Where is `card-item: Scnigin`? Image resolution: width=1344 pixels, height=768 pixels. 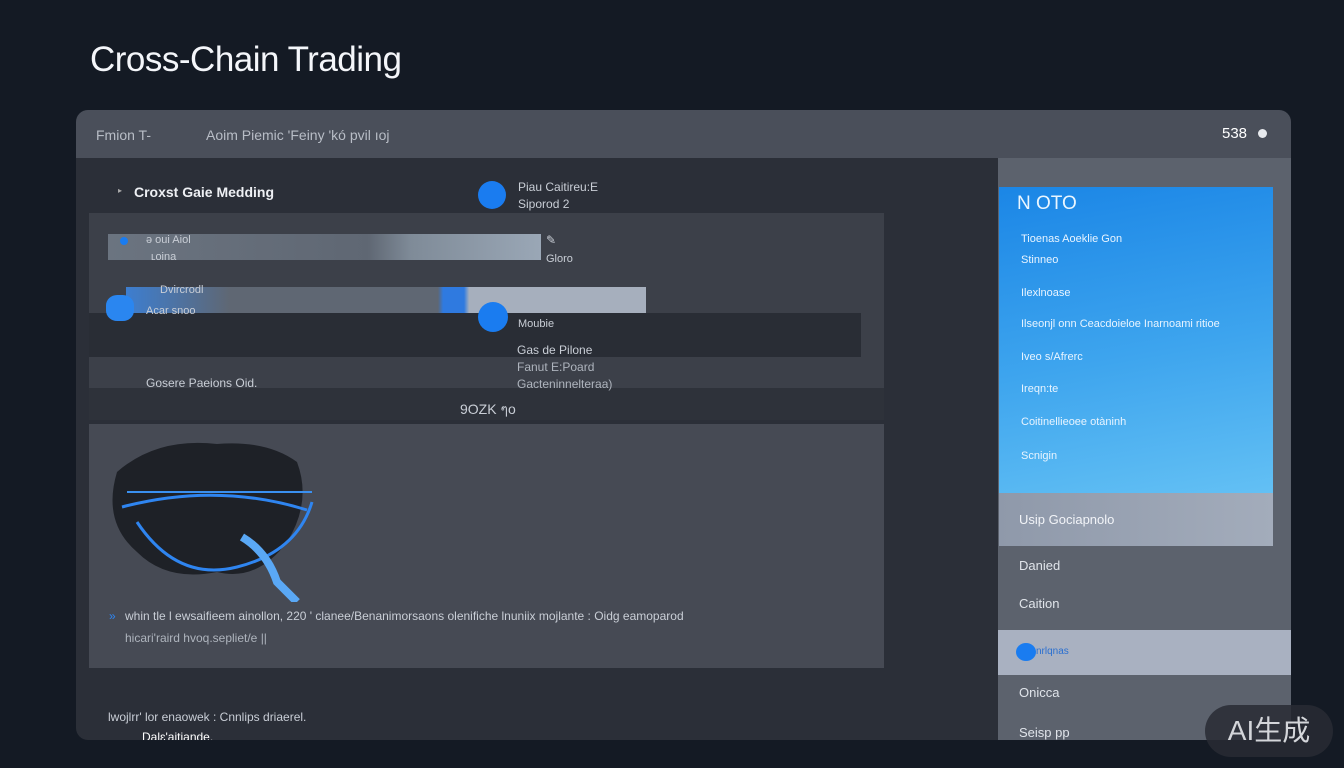
card-item: Scnigin is located at coordinates (1039, 456).